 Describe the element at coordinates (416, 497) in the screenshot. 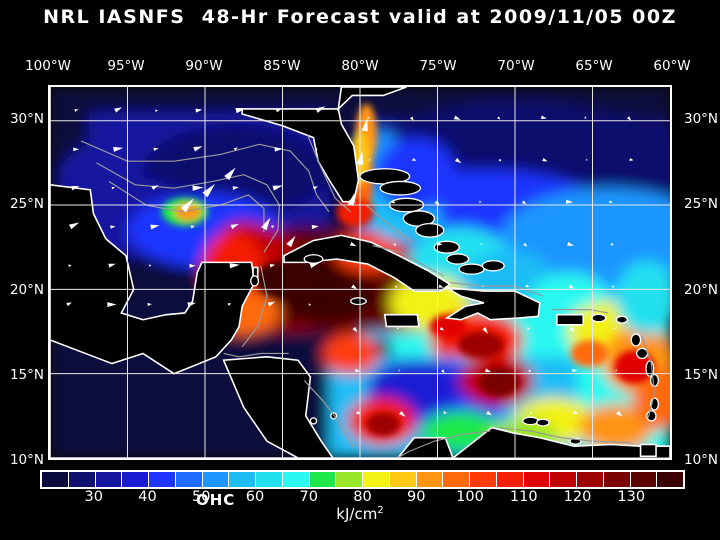

I see `colorbar-tick-label: 90` at that location.